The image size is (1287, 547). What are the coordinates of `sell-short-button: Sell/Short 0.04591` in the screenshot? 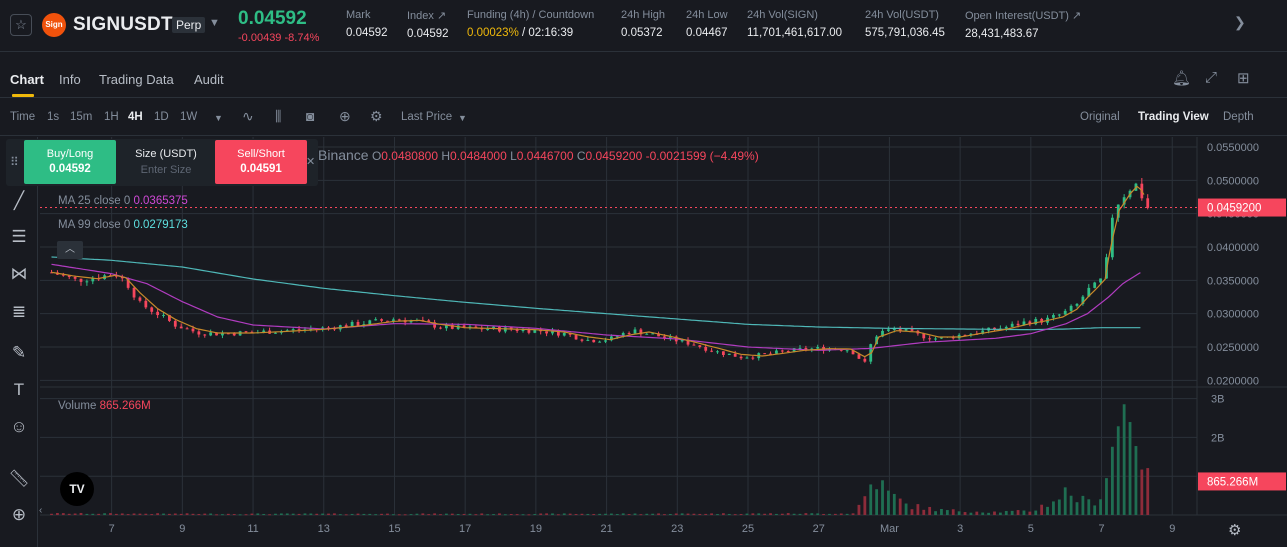 It's located at (261, 162).